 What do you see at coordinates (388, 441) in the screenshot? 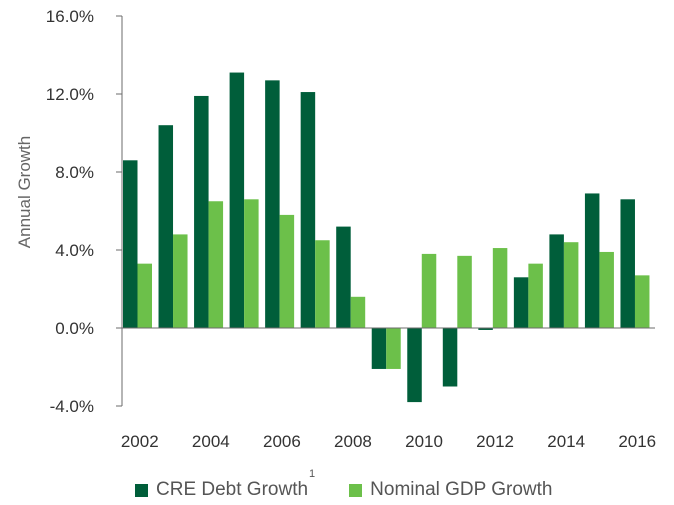
I see `x-ticks-group: 2002 2004 2006 2008 2010 2012 2014 2016` at bounding box center [388, 441].